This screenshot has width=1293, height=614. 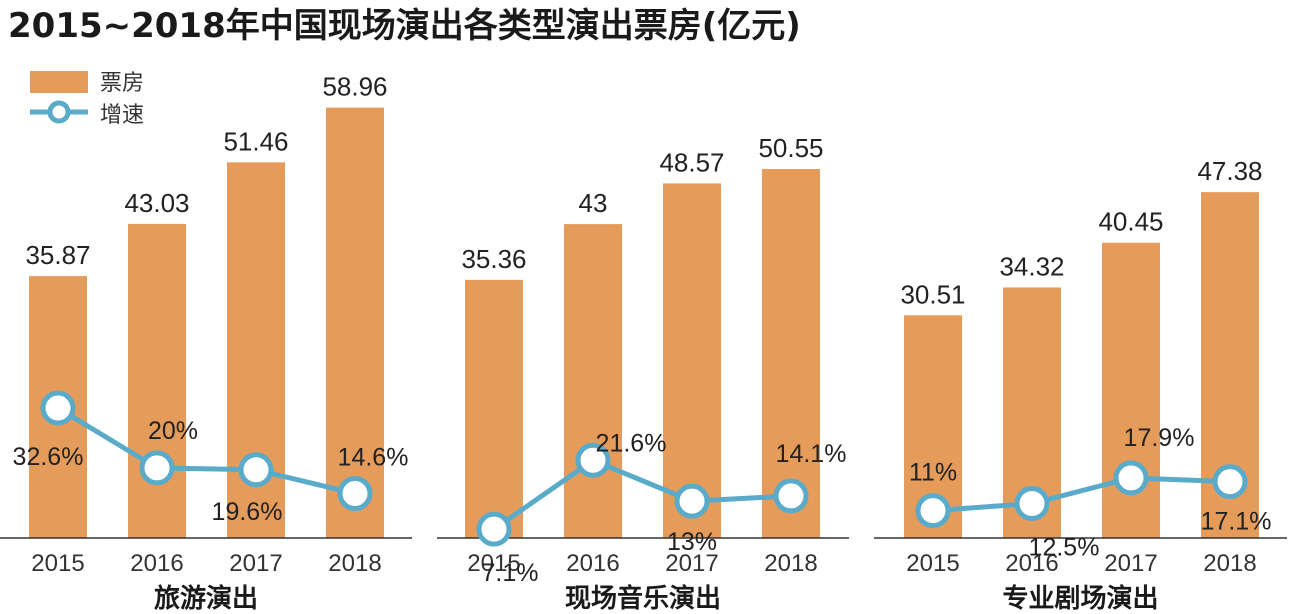 I want to click on legend-bar-swatch, so click(x=59, y=82).